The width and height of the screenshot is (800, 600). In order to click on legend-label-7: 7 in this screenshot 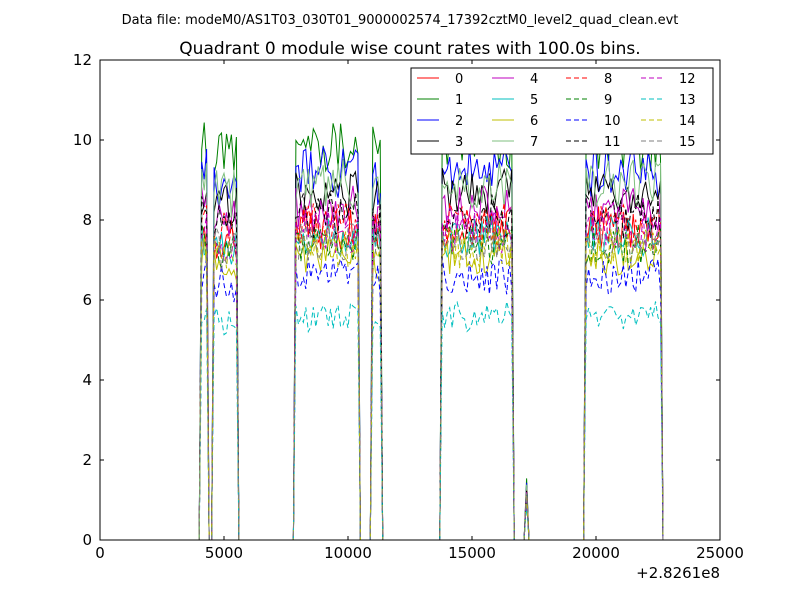, I will do `click(534, 142)`.